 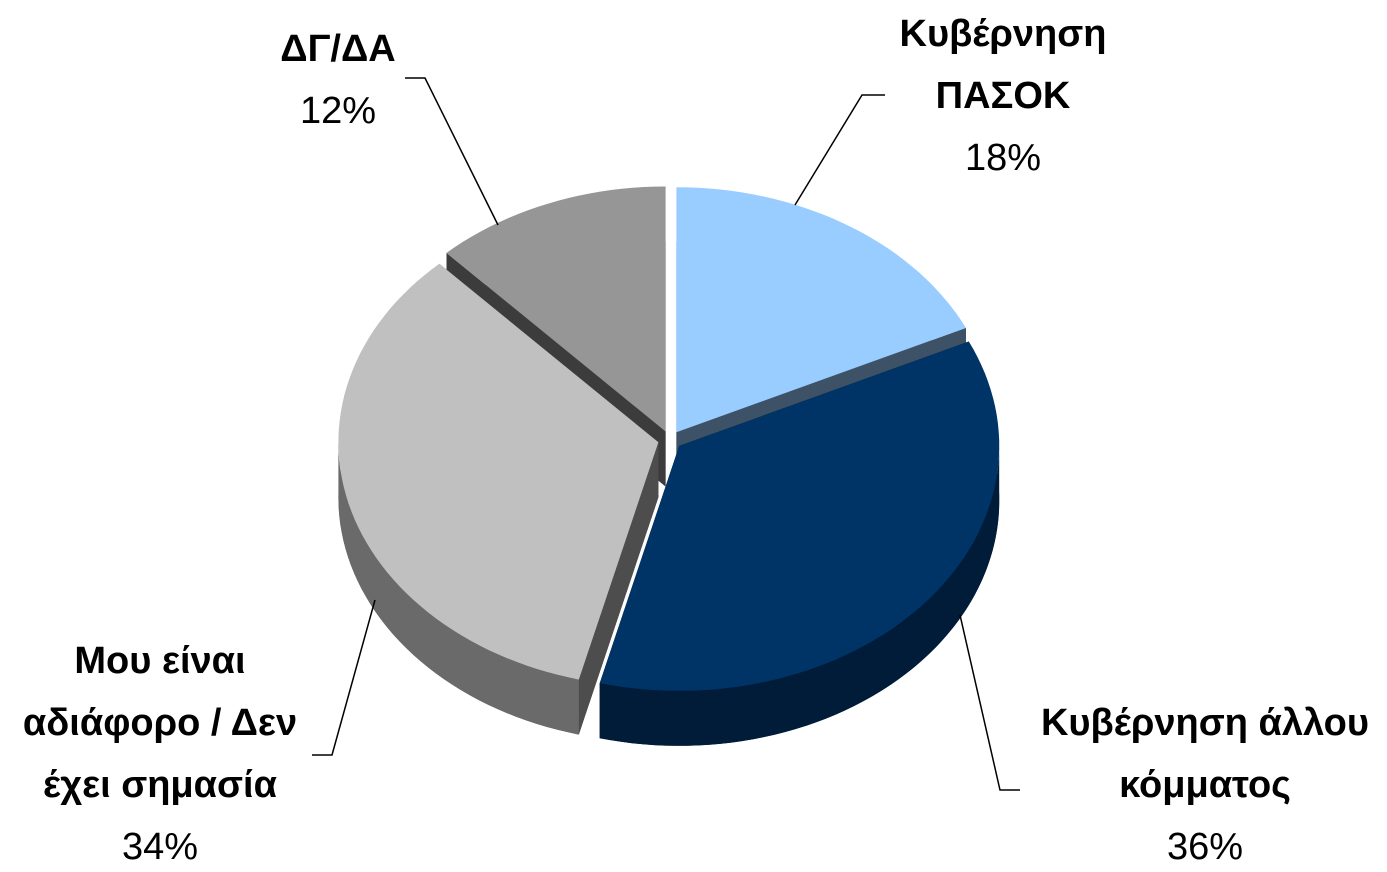 What do you see at coordinates (338, 111) in the screenshot?
I see `value-label: 12%` at bounding box center [338, 111].